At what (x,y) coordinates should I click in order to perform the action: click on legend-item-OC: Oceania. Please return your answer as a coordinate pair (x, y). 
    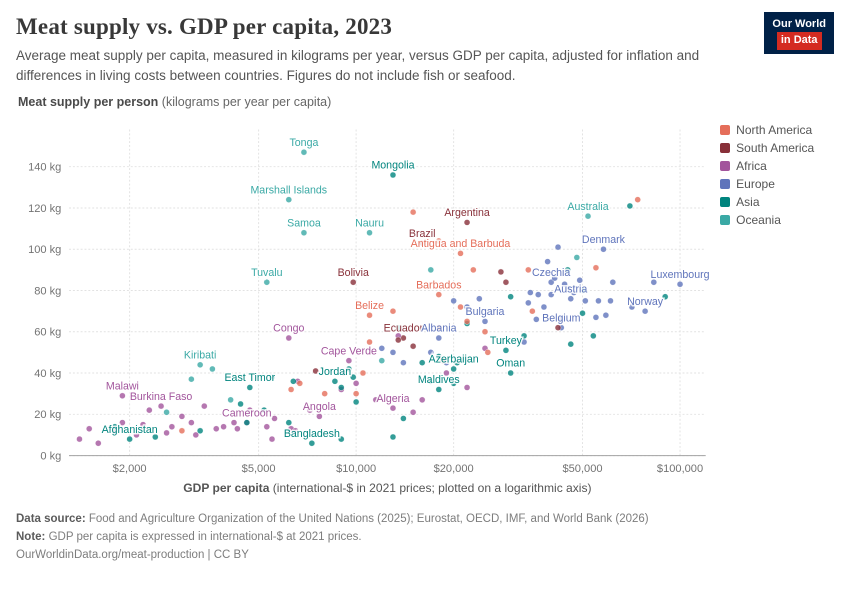
    Looking at the image, I should click on (777, 220).